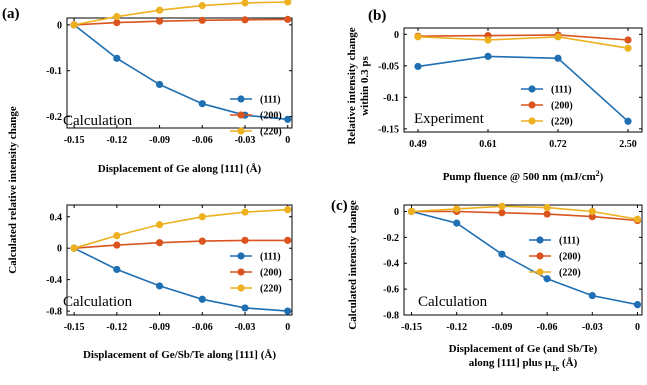 This screenshot has width=647, height=385. What do you see at coordinates (523, 365) in the screenshot?
I see `x-axis-label-line2: along [111] plus μTe (Å)` at bounding box center [523, 365].